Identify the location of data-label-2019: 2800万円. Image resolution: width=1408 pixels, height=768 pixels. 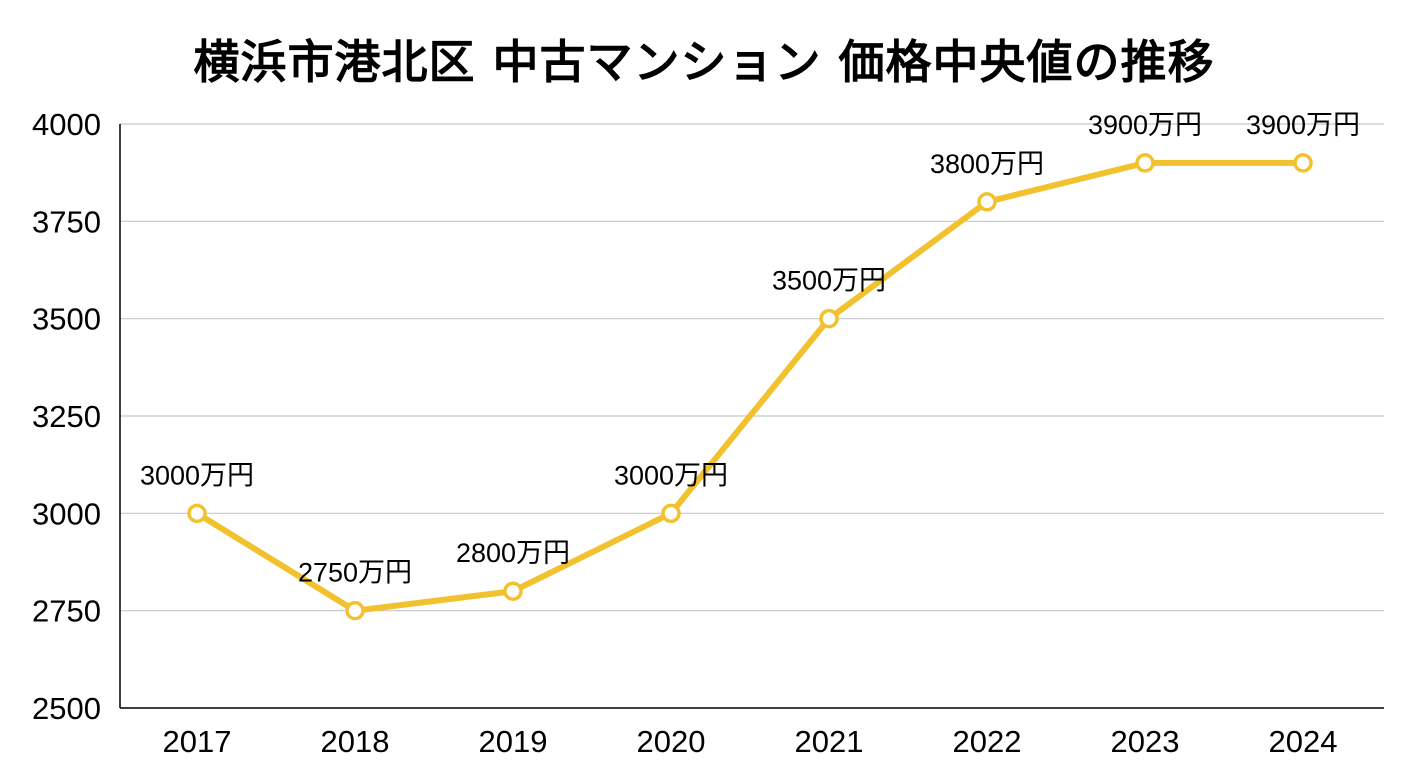
(513, 553).